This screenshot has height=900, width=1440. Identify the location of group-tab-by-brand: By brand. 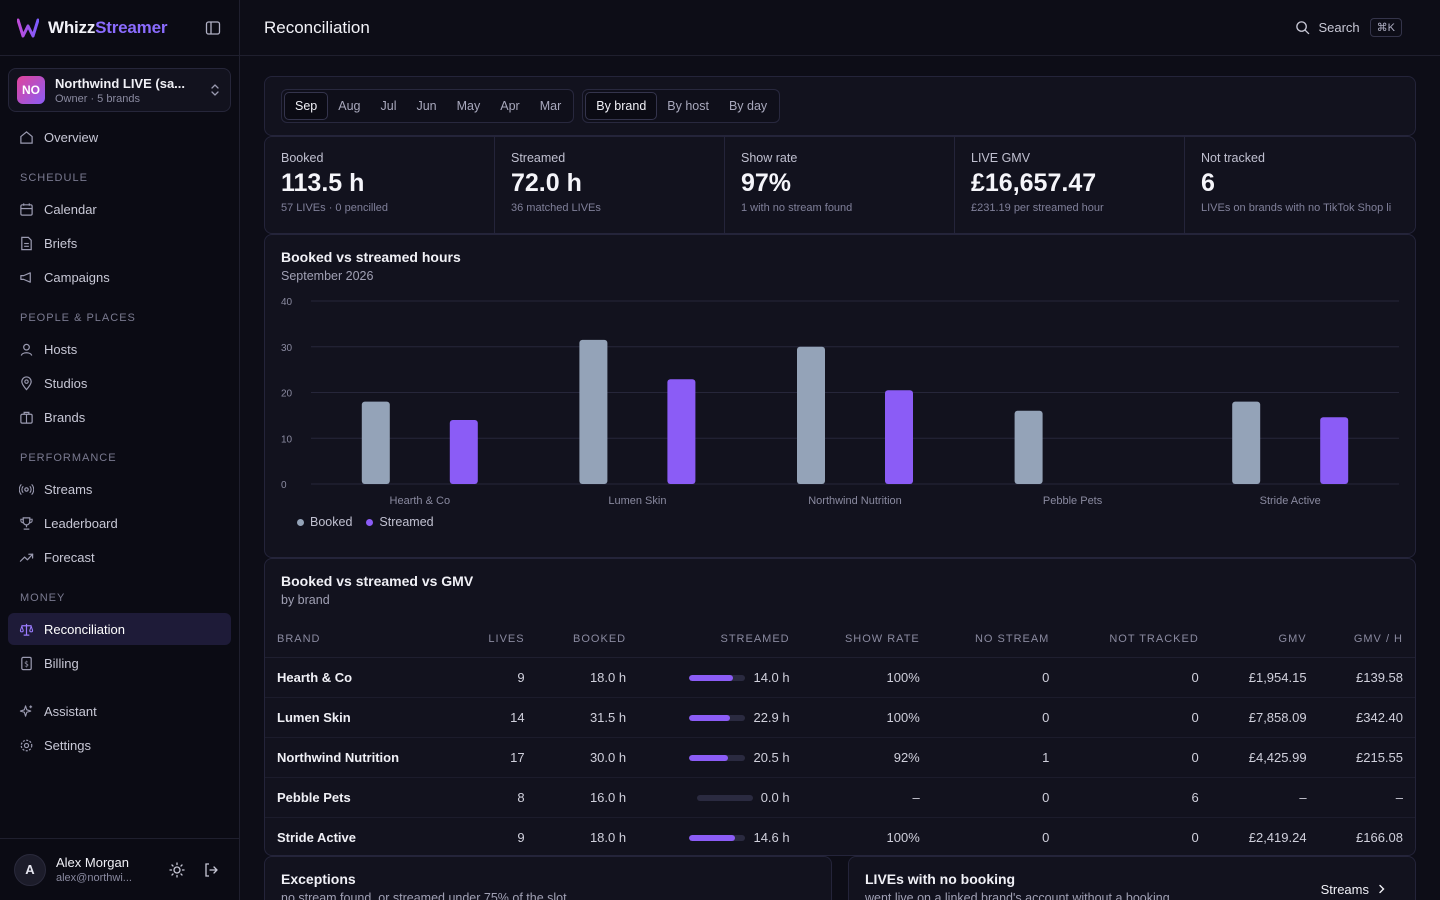
(621, 106).